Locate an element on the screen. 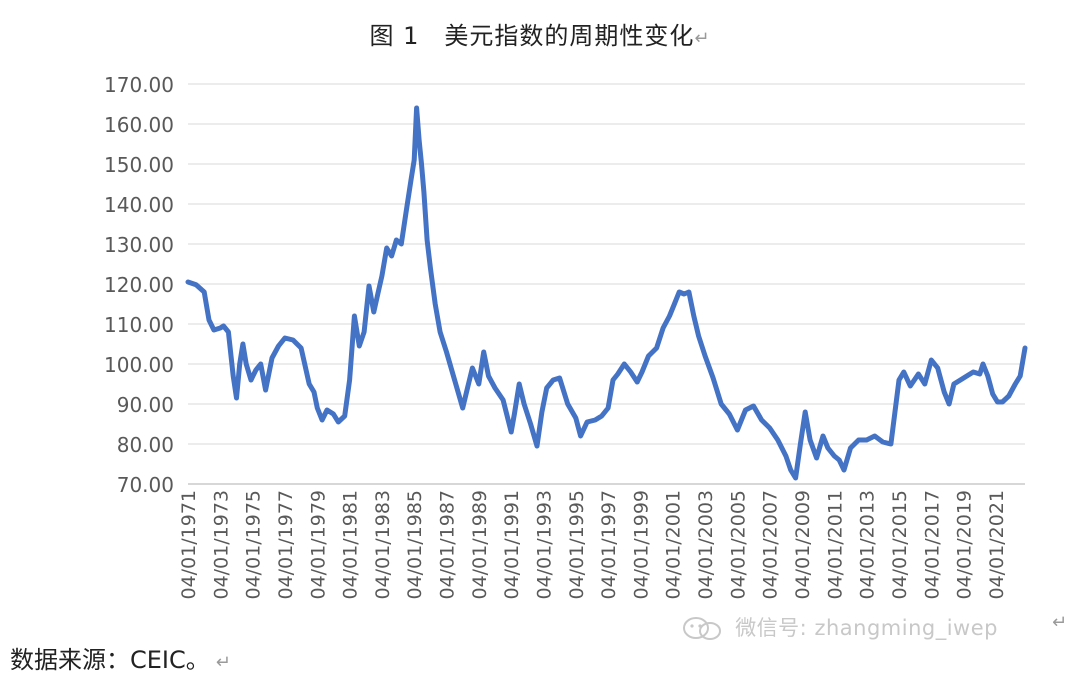 The image size is (1080, 680). x-tick-label: 04/01/2017 is located at coordinates (932, 545).